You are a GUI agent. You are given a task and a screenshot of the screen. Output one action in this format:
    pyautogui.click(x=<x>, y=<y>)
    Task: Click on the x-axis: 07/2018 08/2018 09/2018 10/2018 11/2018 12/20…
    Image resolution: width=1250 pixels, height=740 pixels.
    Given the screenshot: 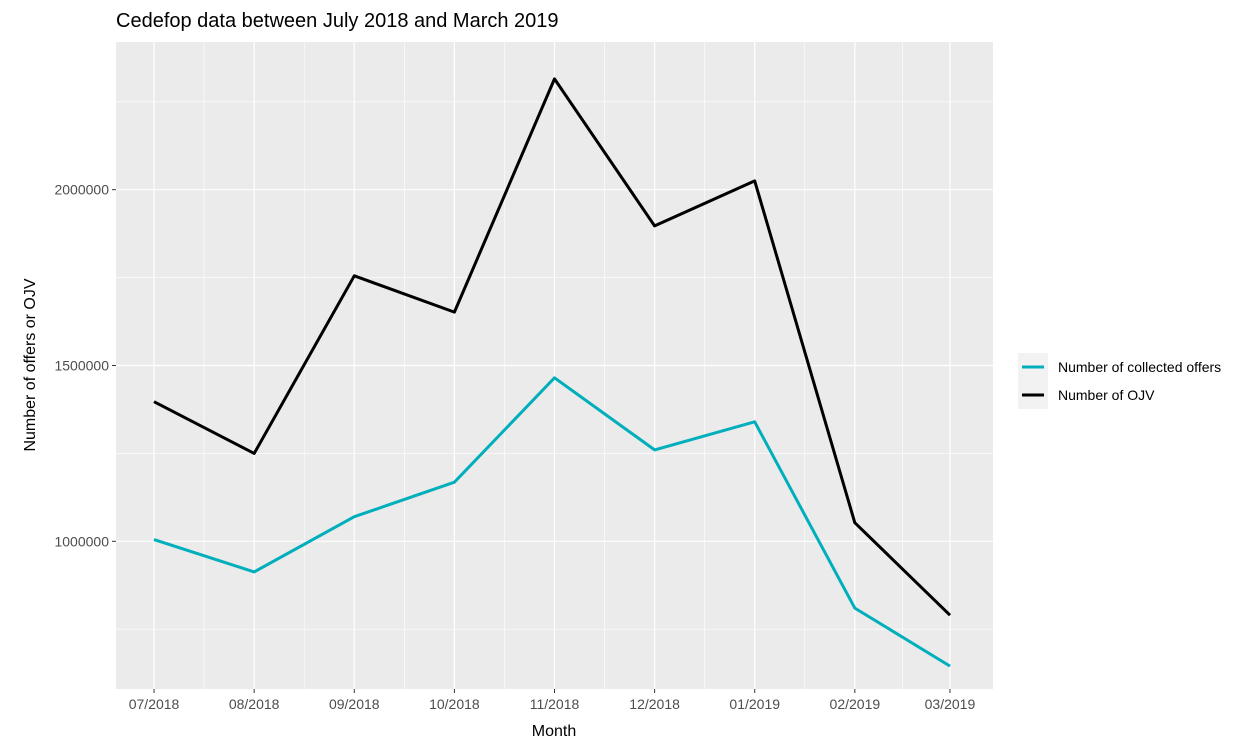 What is the action you would take?
    pyautogui.click(x=552, y=700)
    